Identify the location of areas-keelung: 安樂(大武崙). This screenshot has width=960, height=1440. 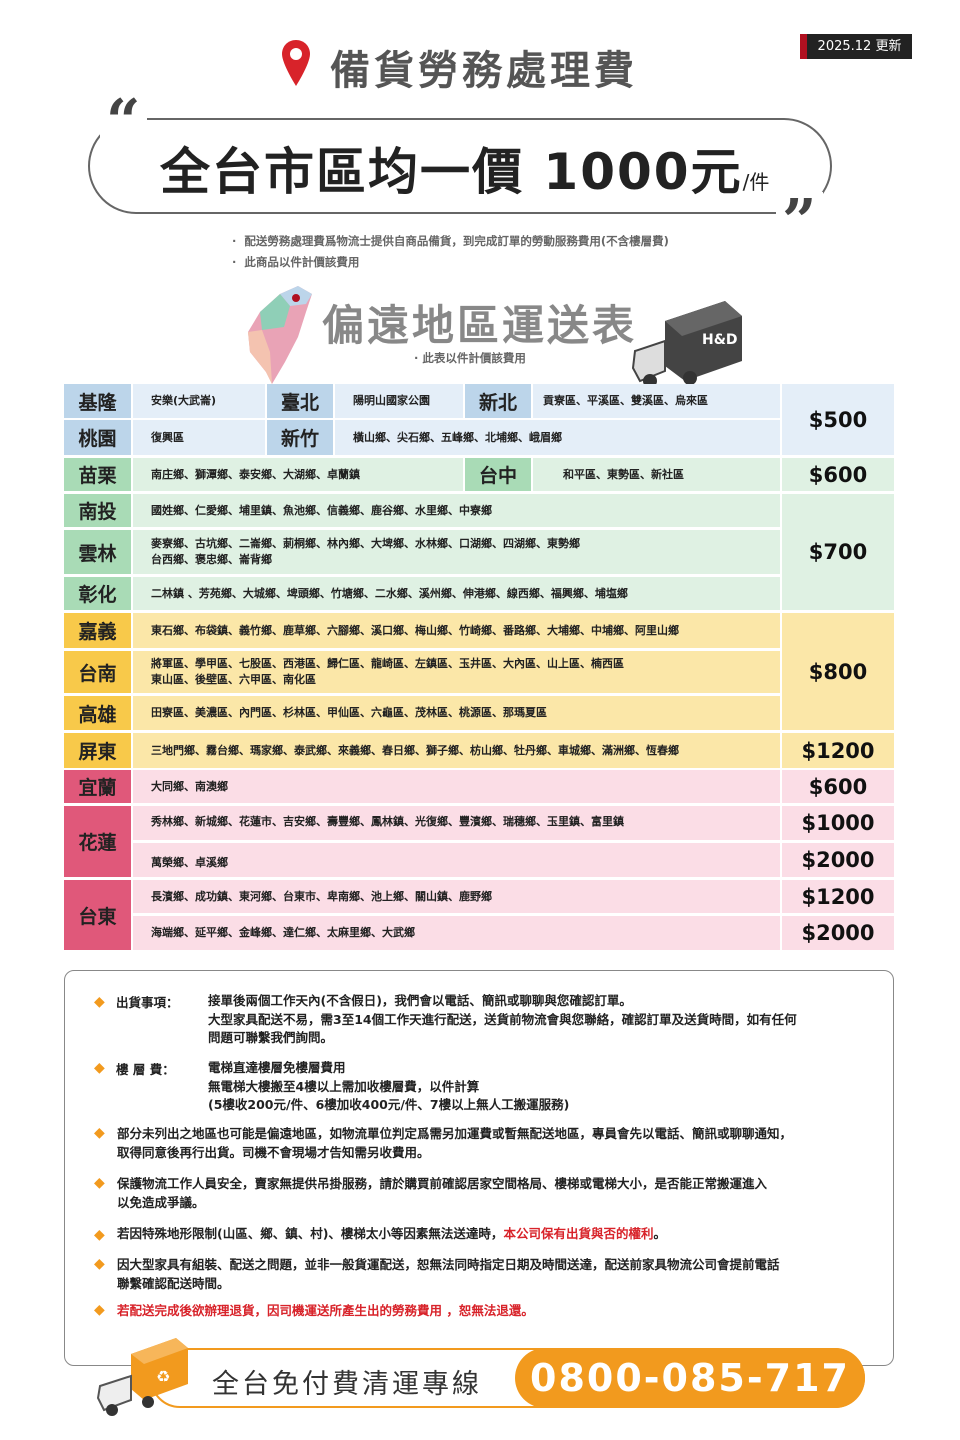
(199, 401).